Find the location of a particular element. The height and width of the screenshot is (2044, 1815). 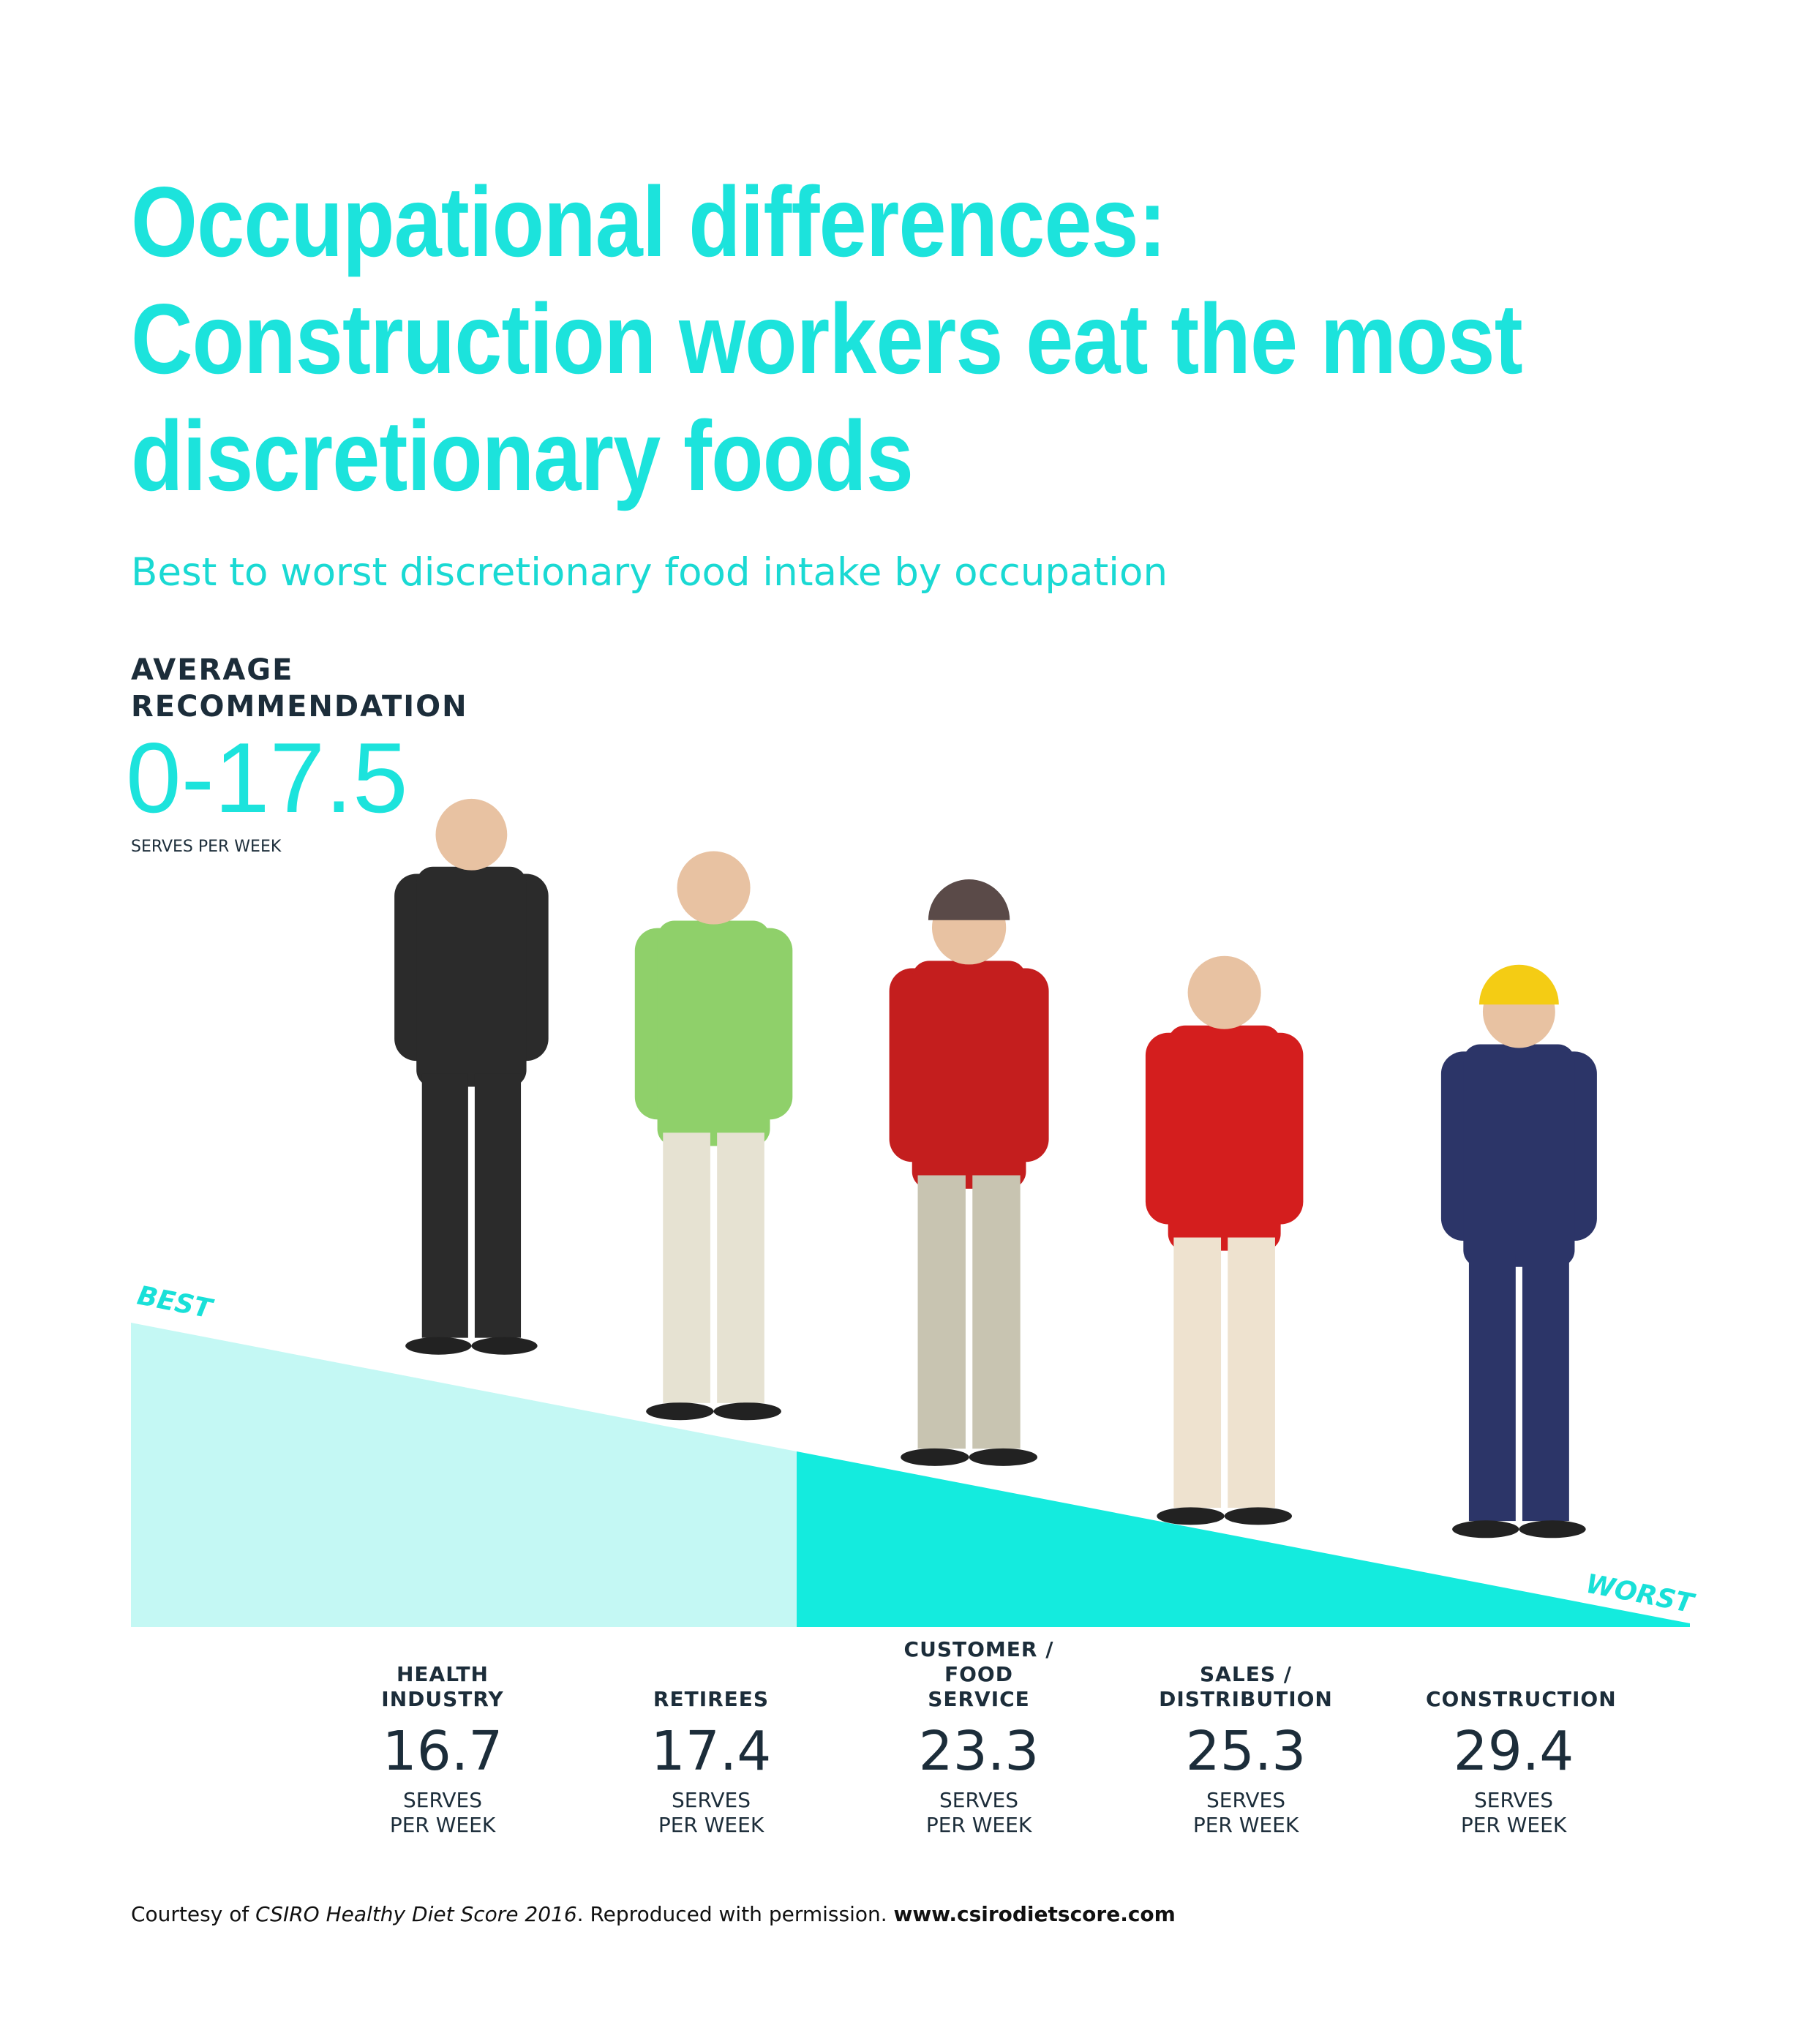

occupation-value: 25.3 is located at coordinates (1246, 1751).